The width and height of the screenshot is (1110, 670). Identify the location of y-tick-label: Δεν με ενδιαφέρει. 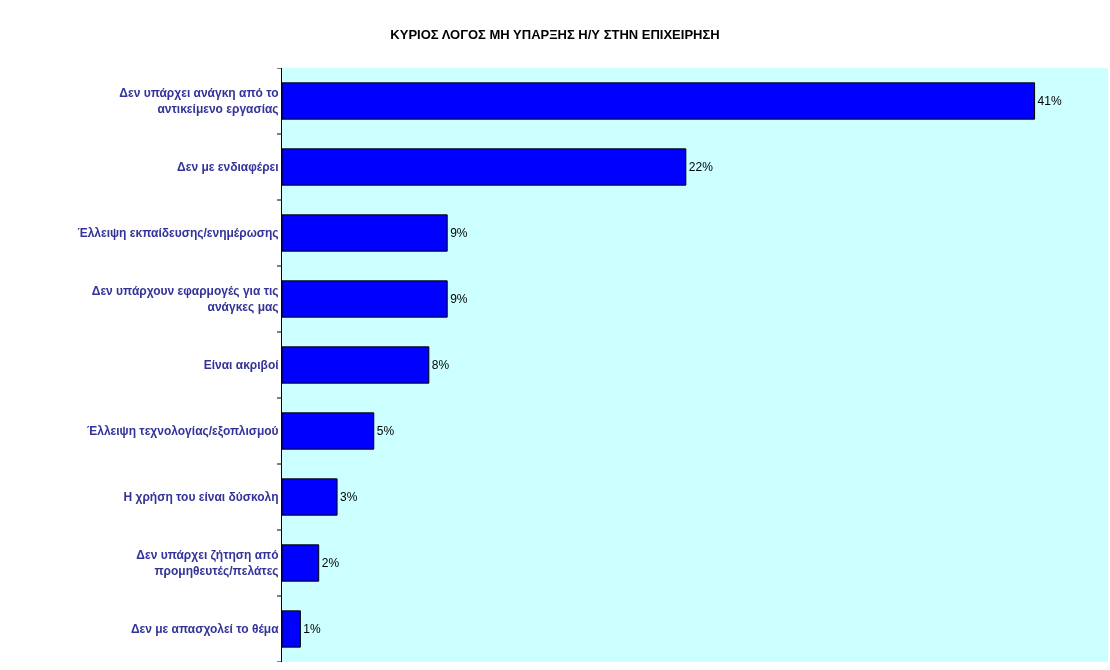
(228, 167).